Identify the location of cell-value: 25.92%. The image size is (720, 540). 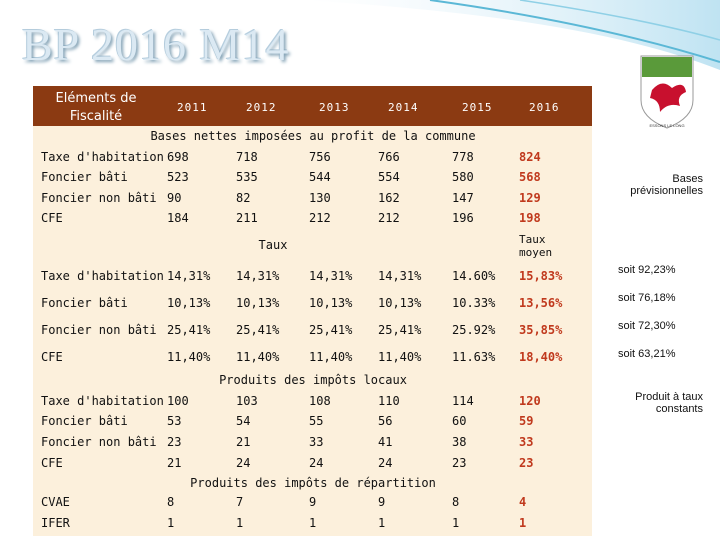
(474, 330).